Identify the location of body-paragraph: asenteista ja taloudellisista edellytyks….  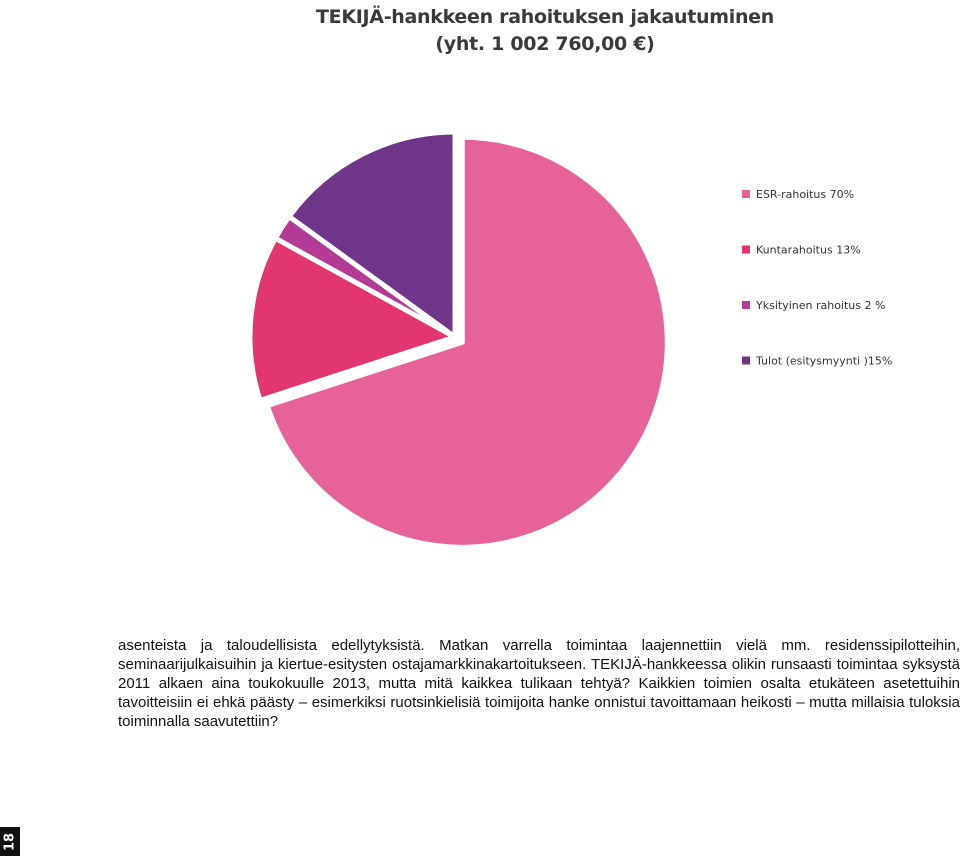
(539, 683).